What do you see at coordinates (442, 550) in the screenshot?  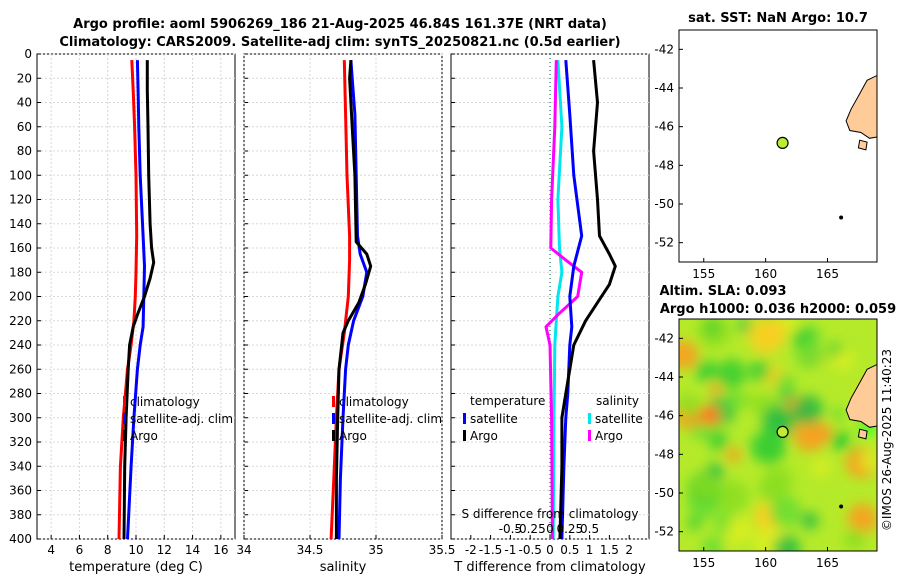 I see `salinity-x-tick-label: 35.5` at bounding box center [442, 550].